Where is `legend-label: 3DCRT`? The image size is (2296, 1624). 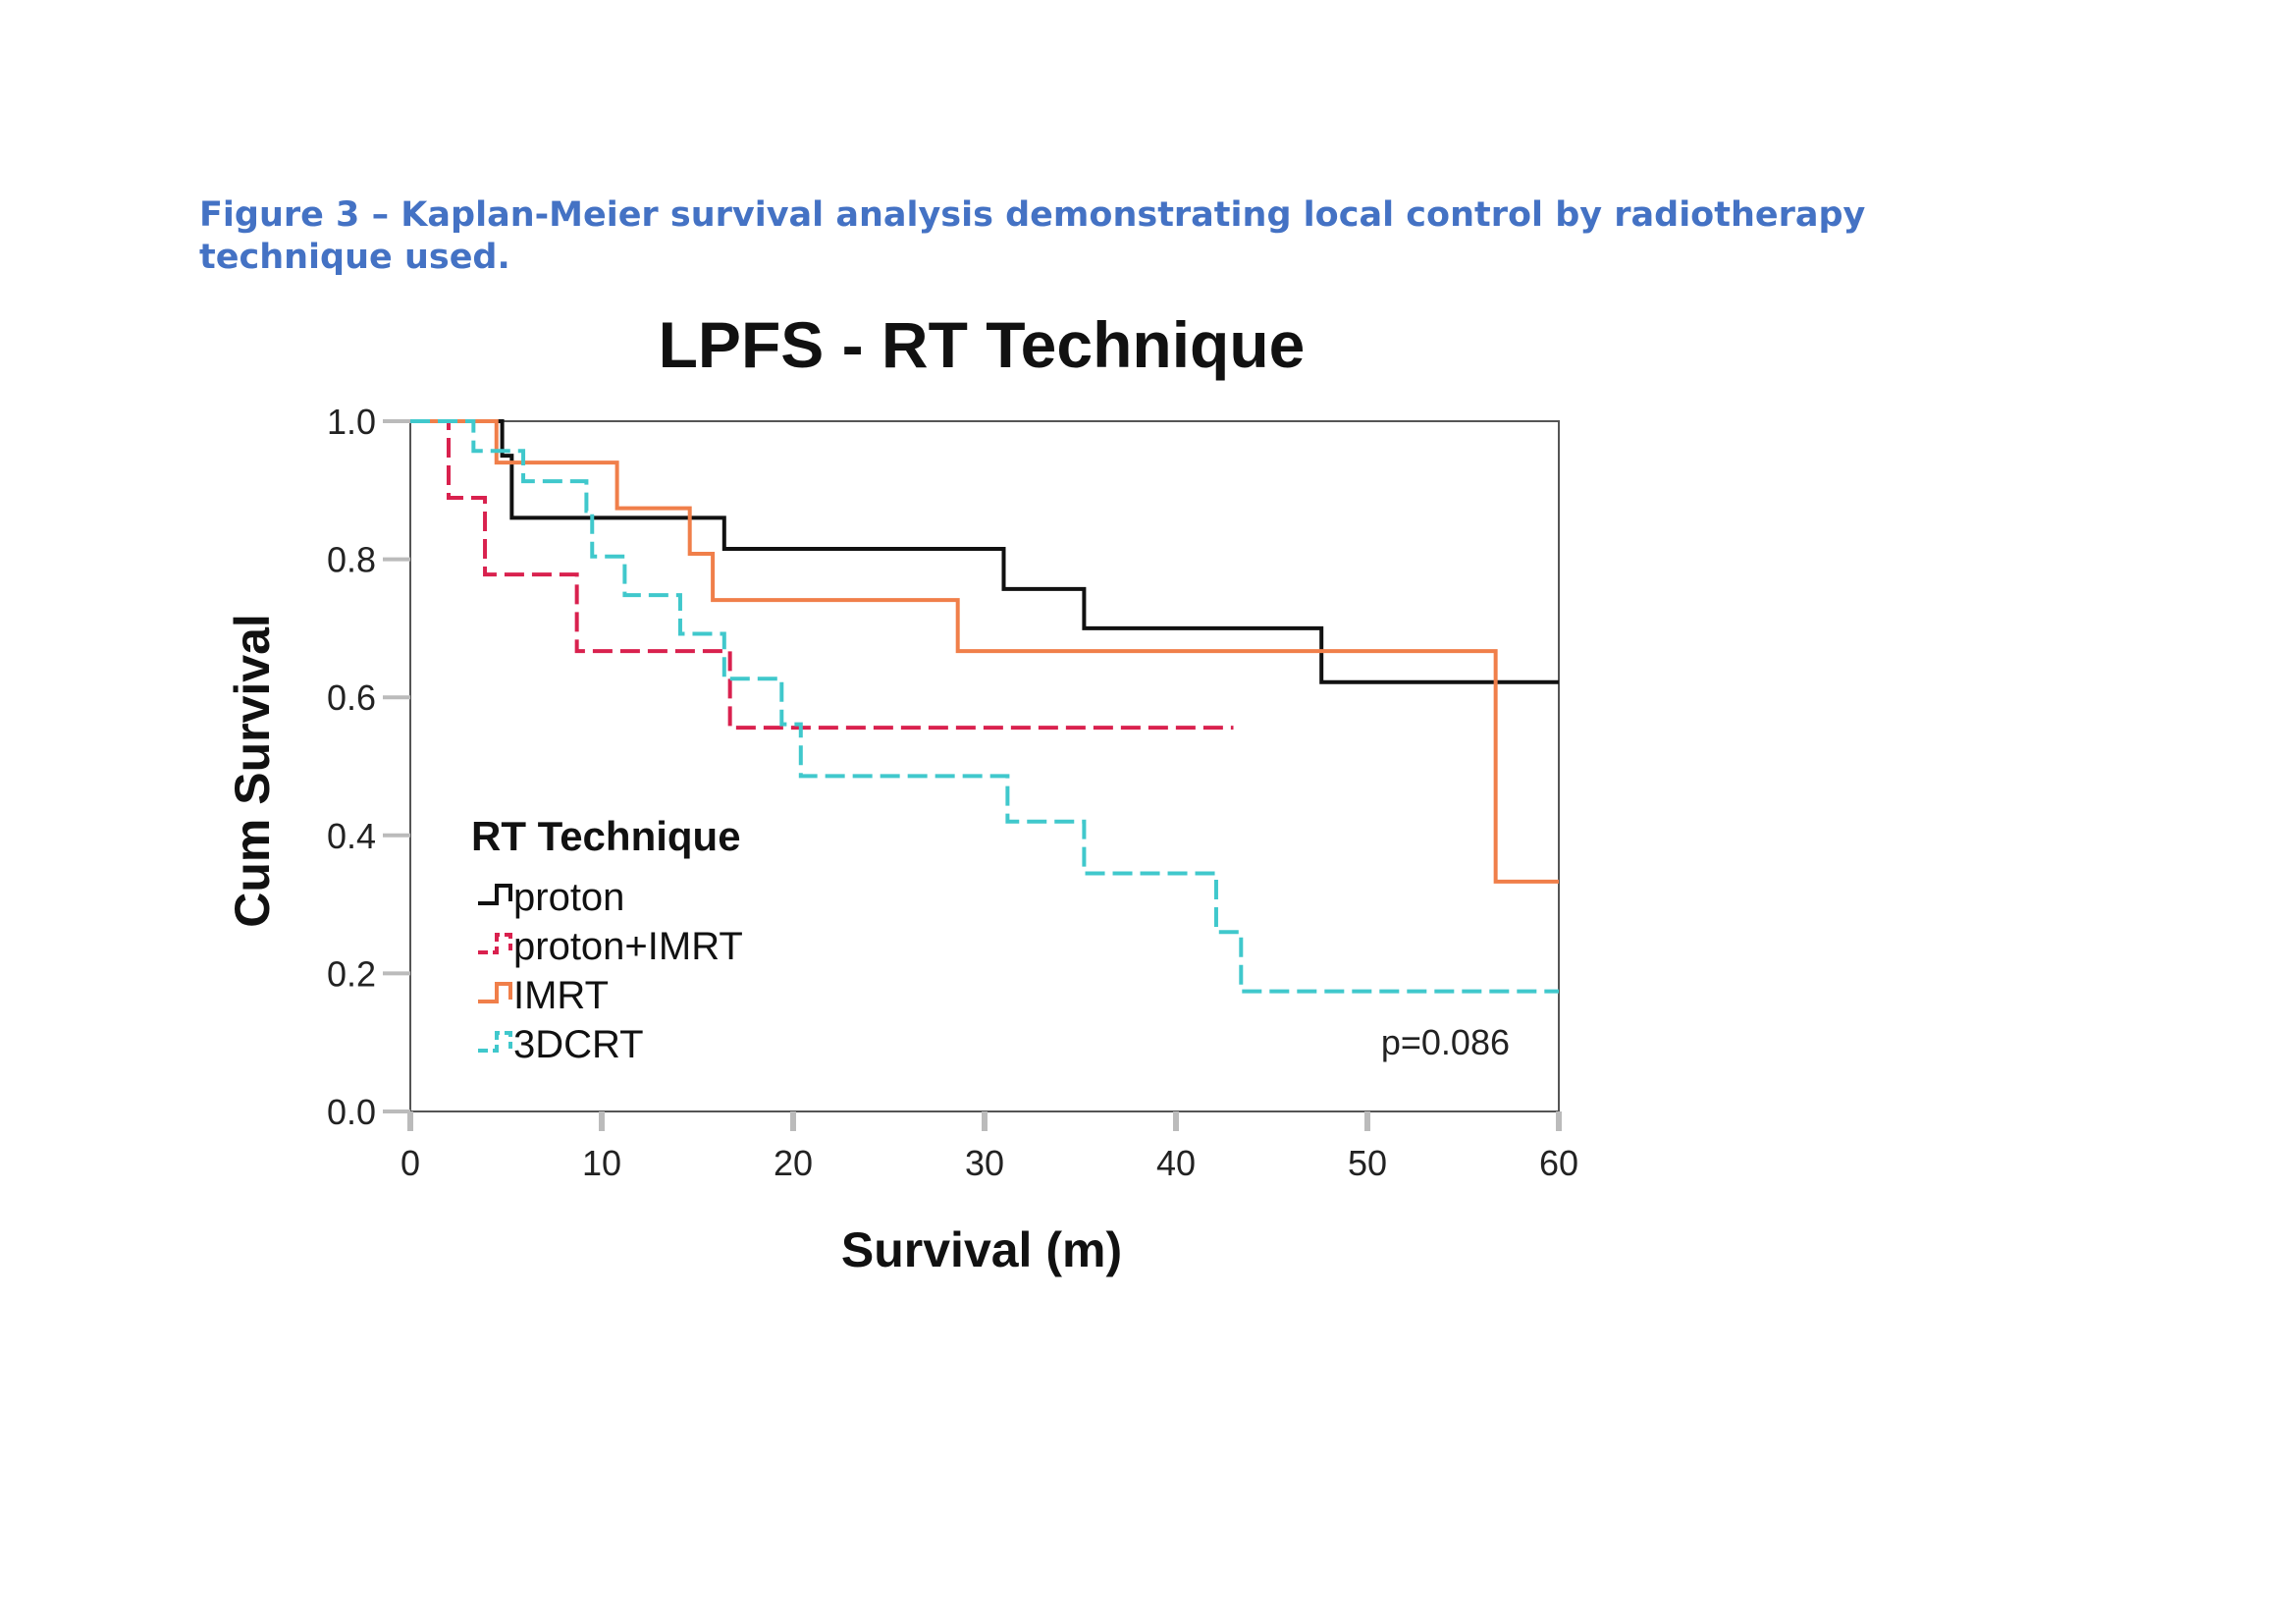
legend-label: 3DCRT is located at coordinates (579, 1044).